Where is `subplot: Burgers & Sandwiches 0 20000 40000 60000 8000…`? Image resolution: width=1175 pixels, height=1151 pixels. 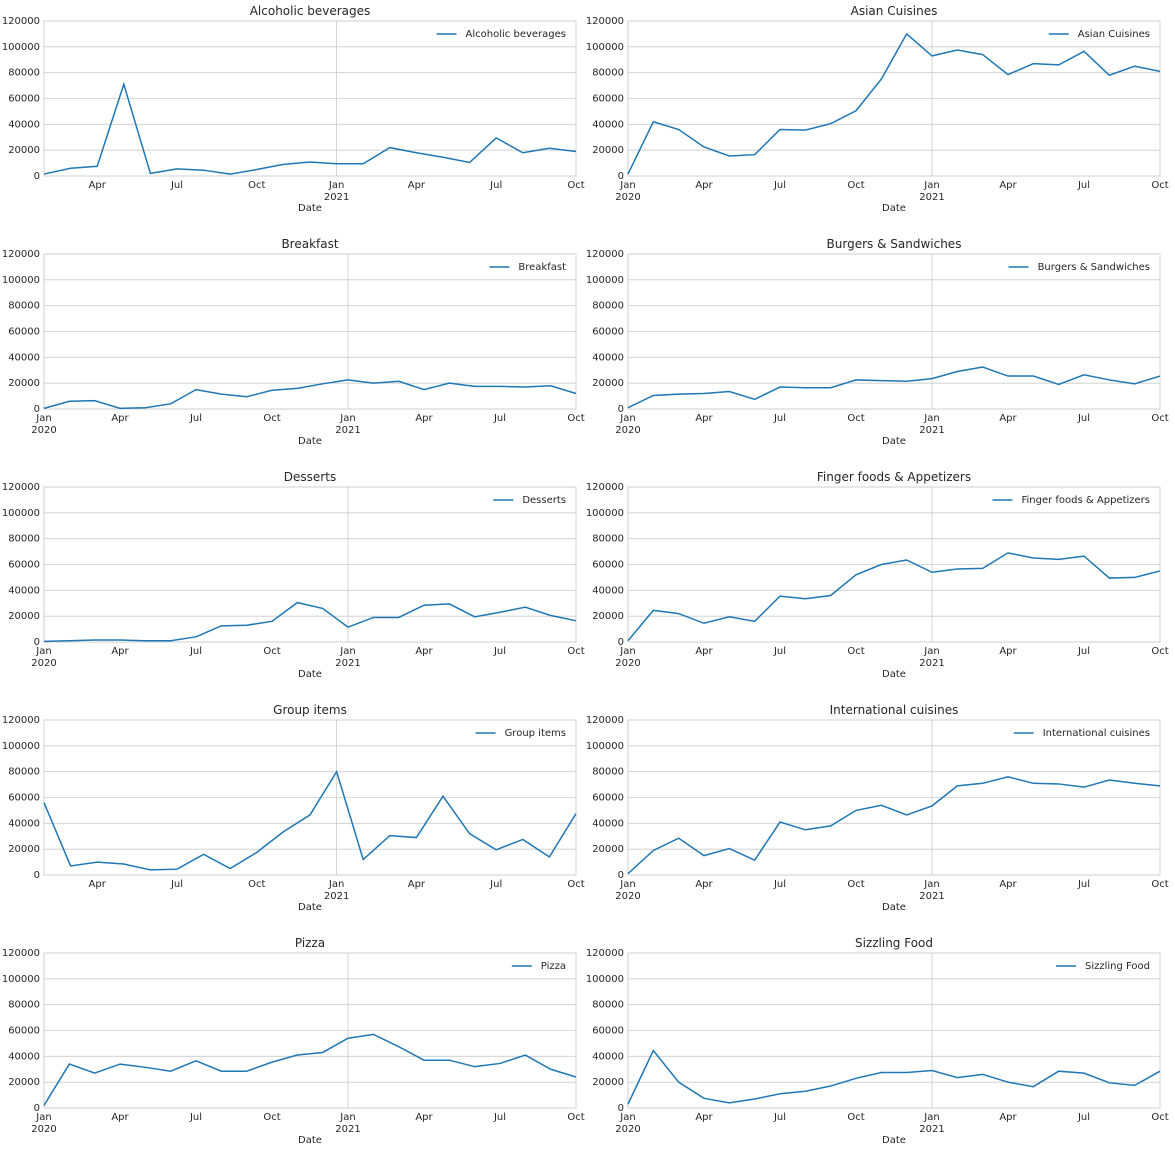 subplot: Burgers & Sandwiches 0 20000 40000 60000 8000… is located at coordinates (877, 342).